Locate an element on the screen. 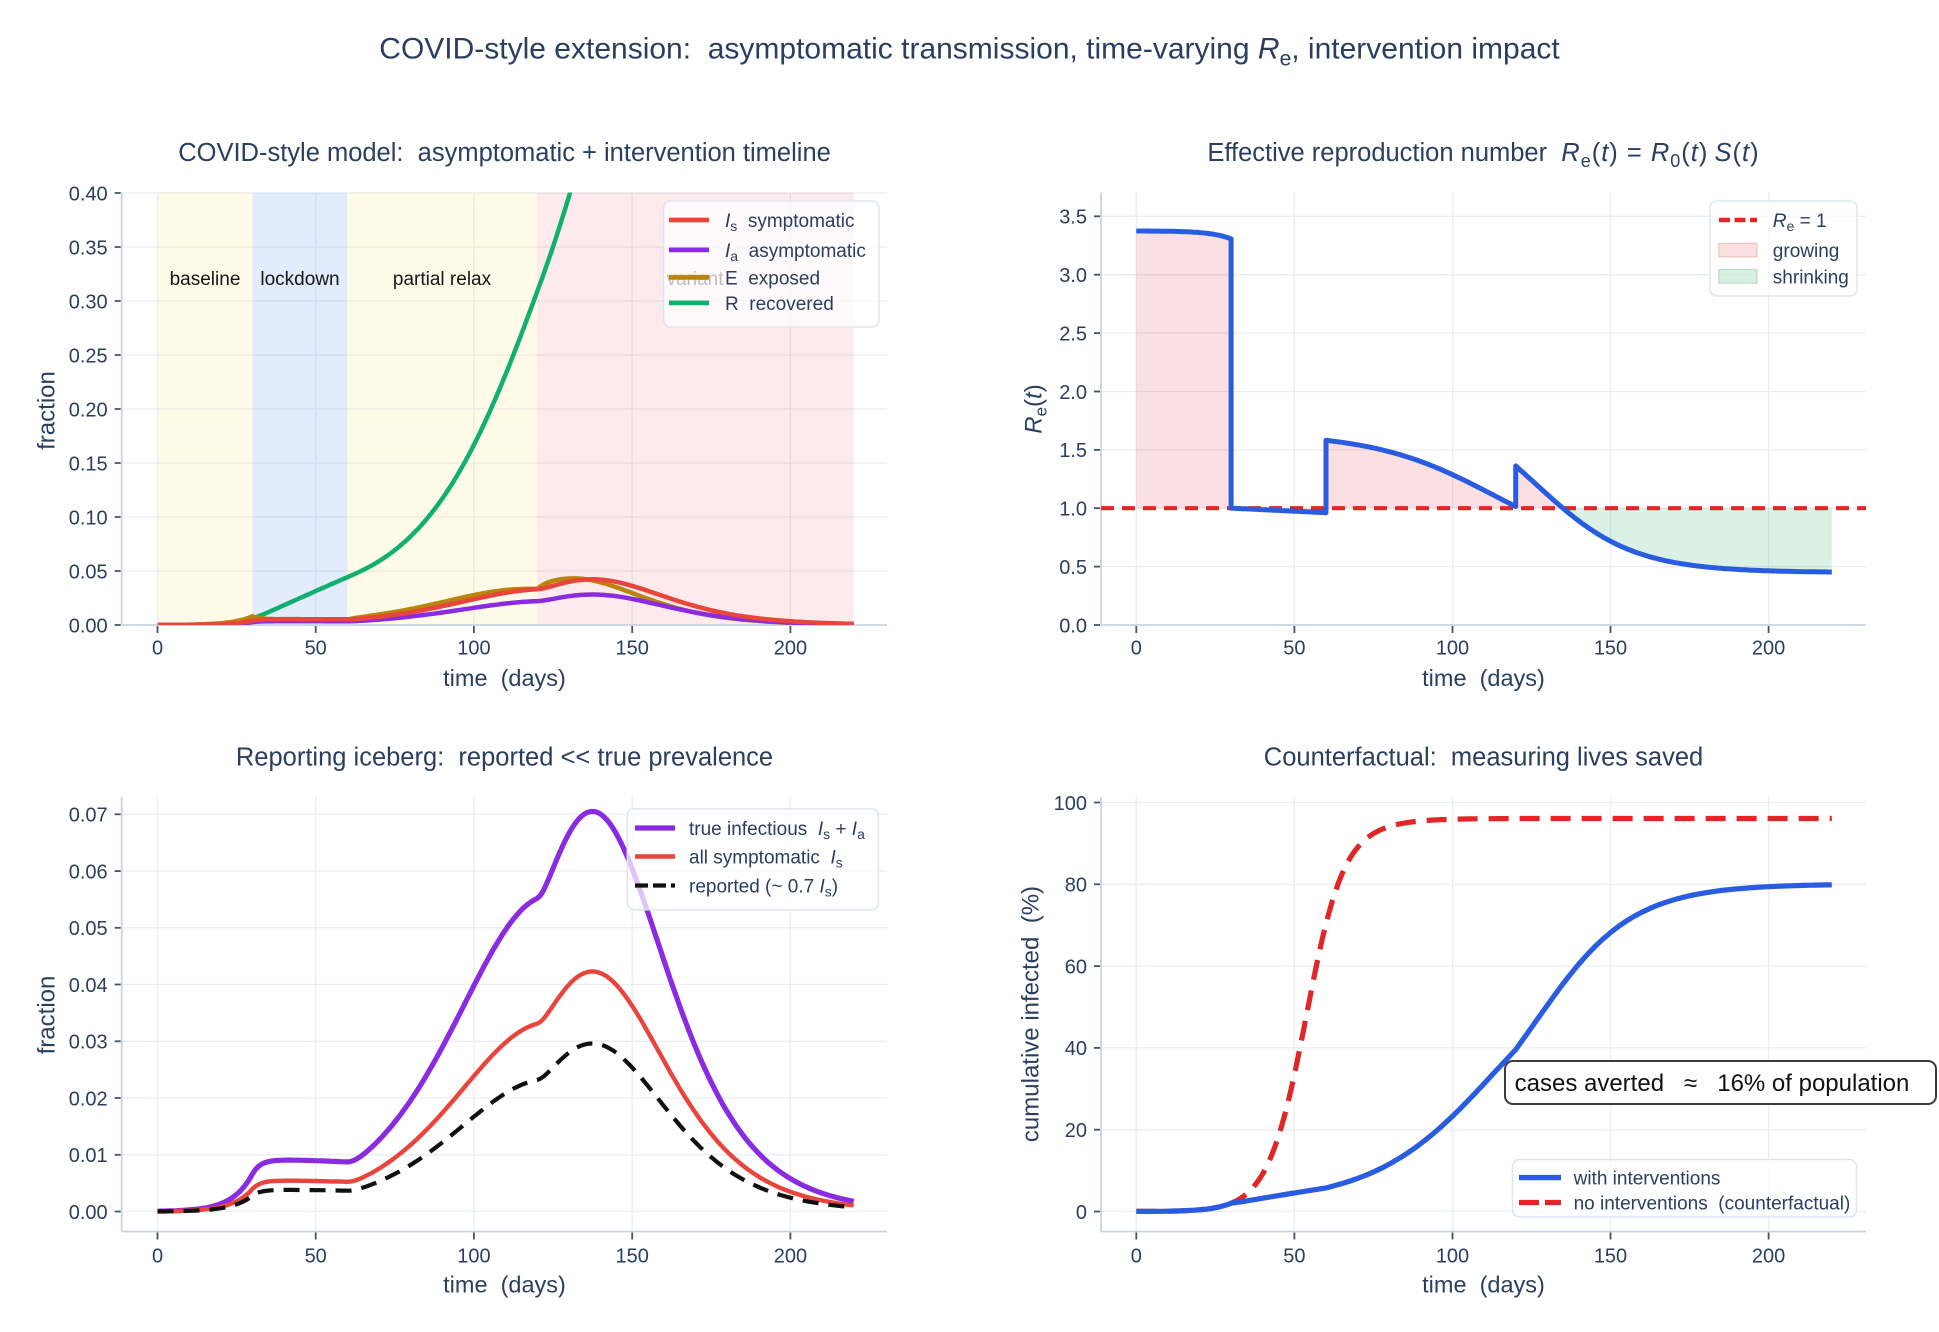 This screenshot has height=1332, width=1939. svg-text: lockdown is located at coordinates (299, 279).